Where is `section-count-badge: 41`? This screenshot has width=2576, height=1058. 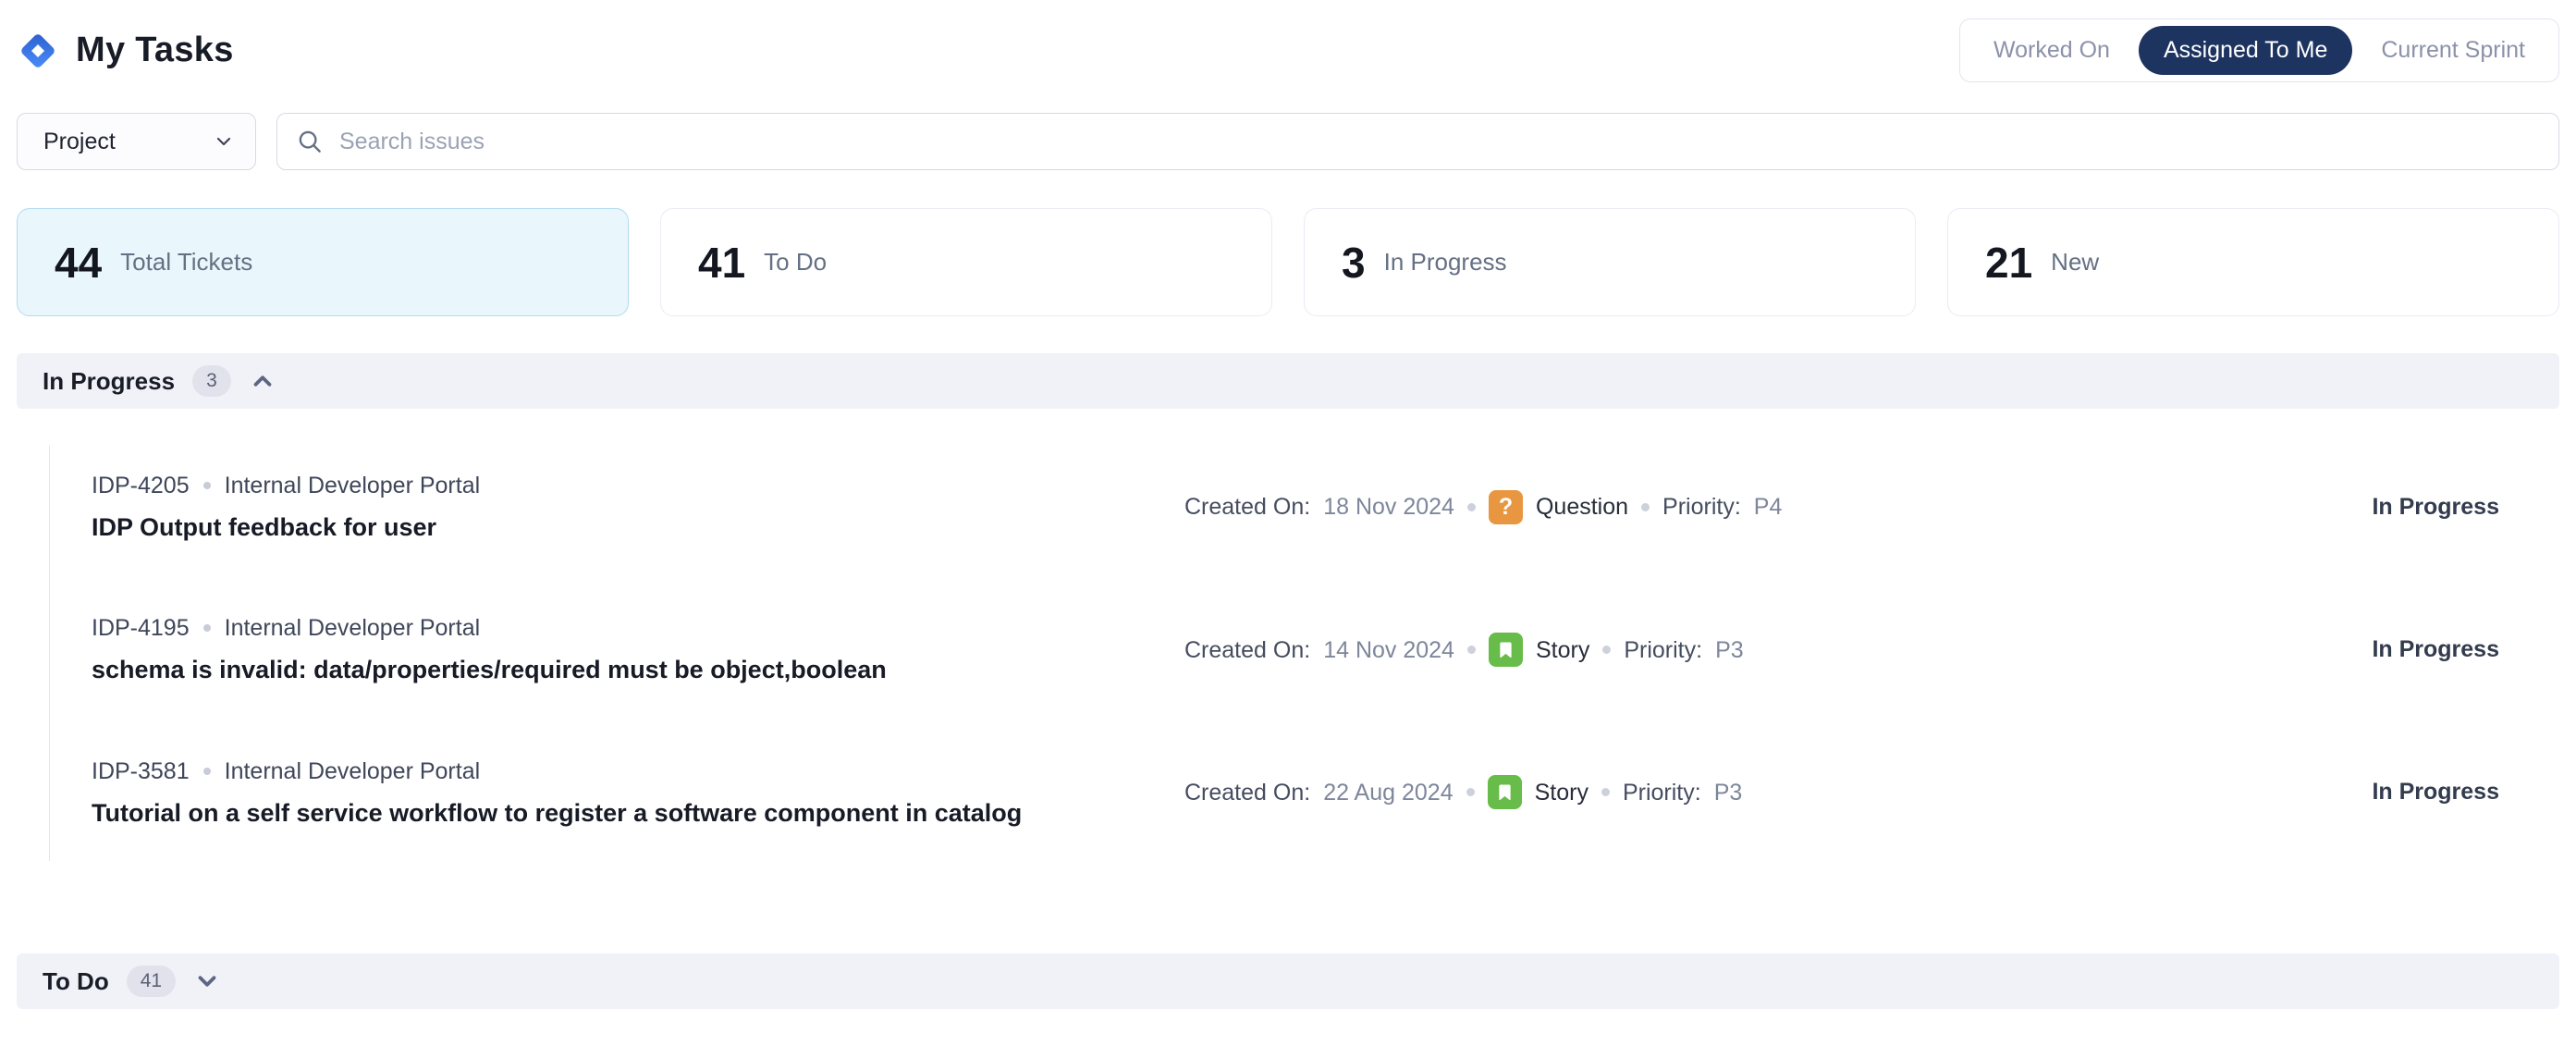 section-count-badge: 41 is located at coordinates (151, 982).